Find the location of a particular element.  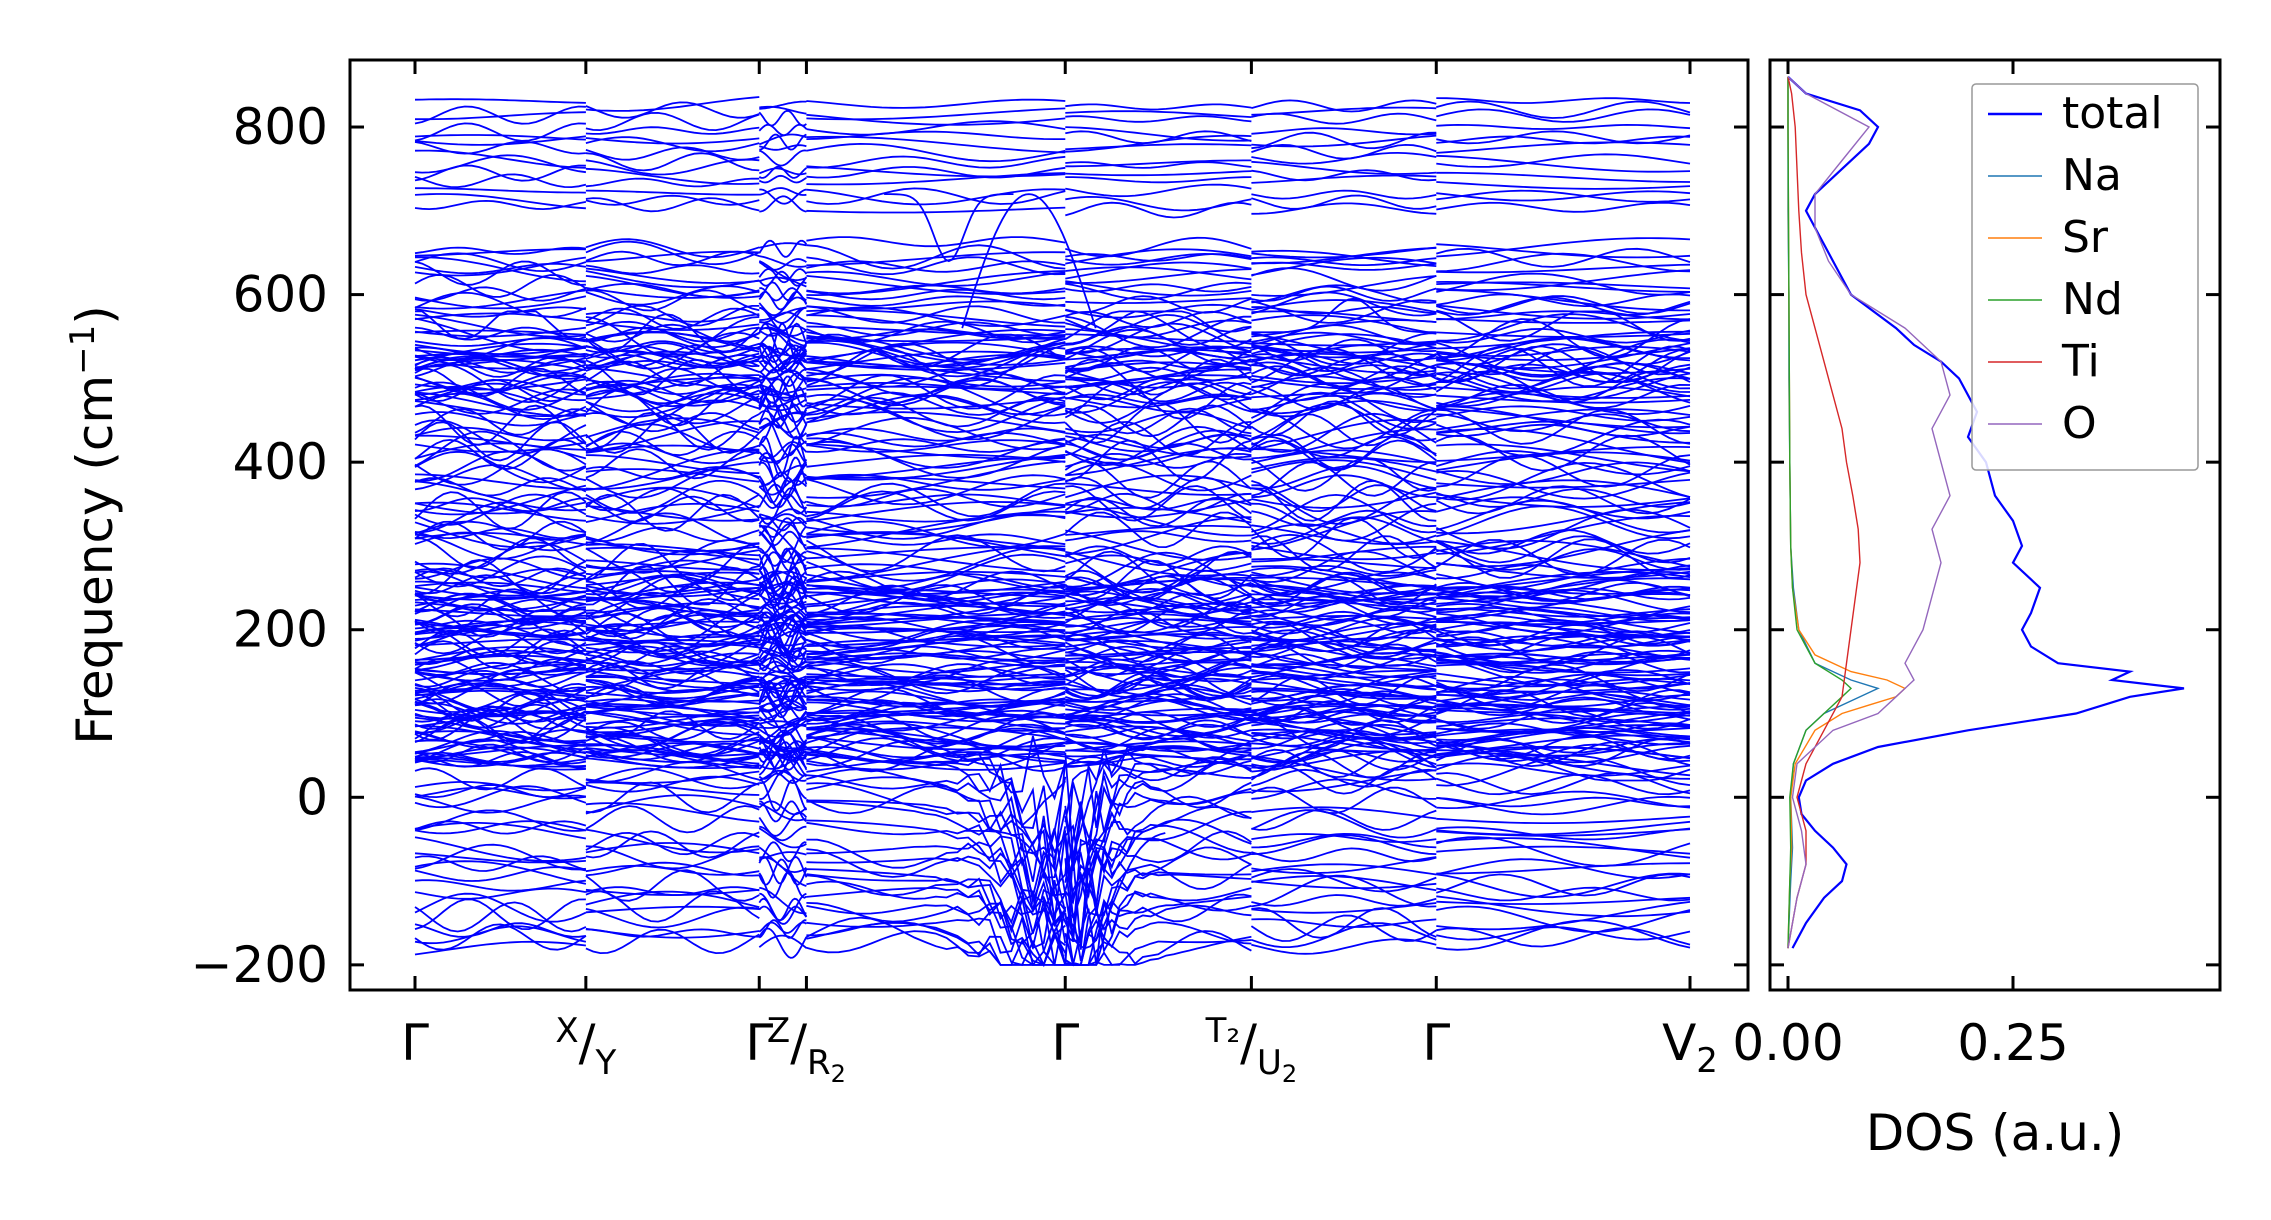

y-axis-label-close: ) is located at coordinates (95, 315).